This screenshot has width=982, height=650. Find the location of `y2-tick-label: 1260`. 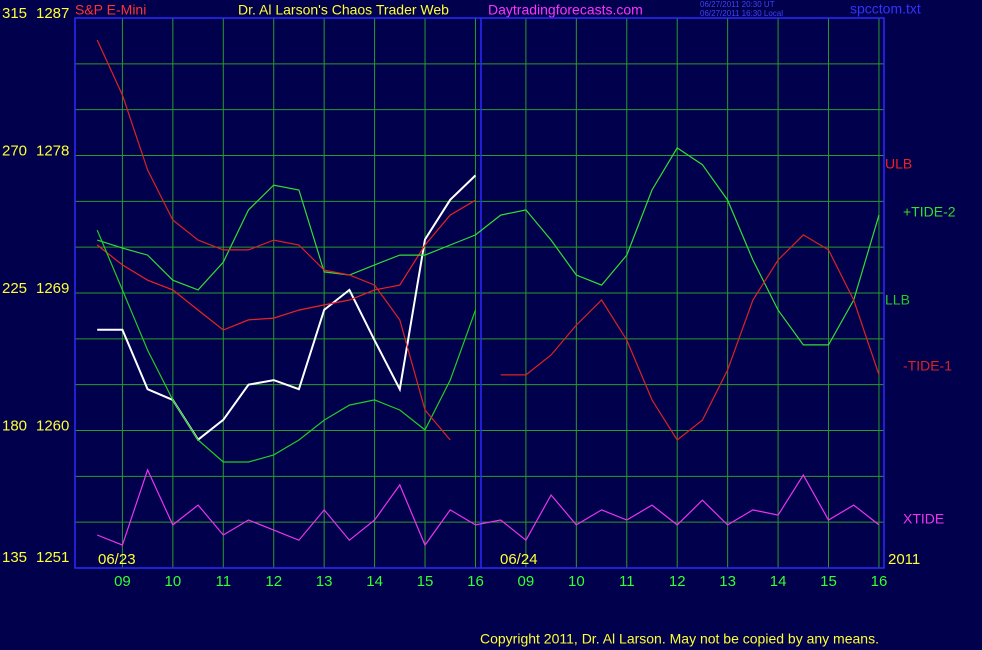

y2-tick-label: 1260 is located at coordinates (52, 425).